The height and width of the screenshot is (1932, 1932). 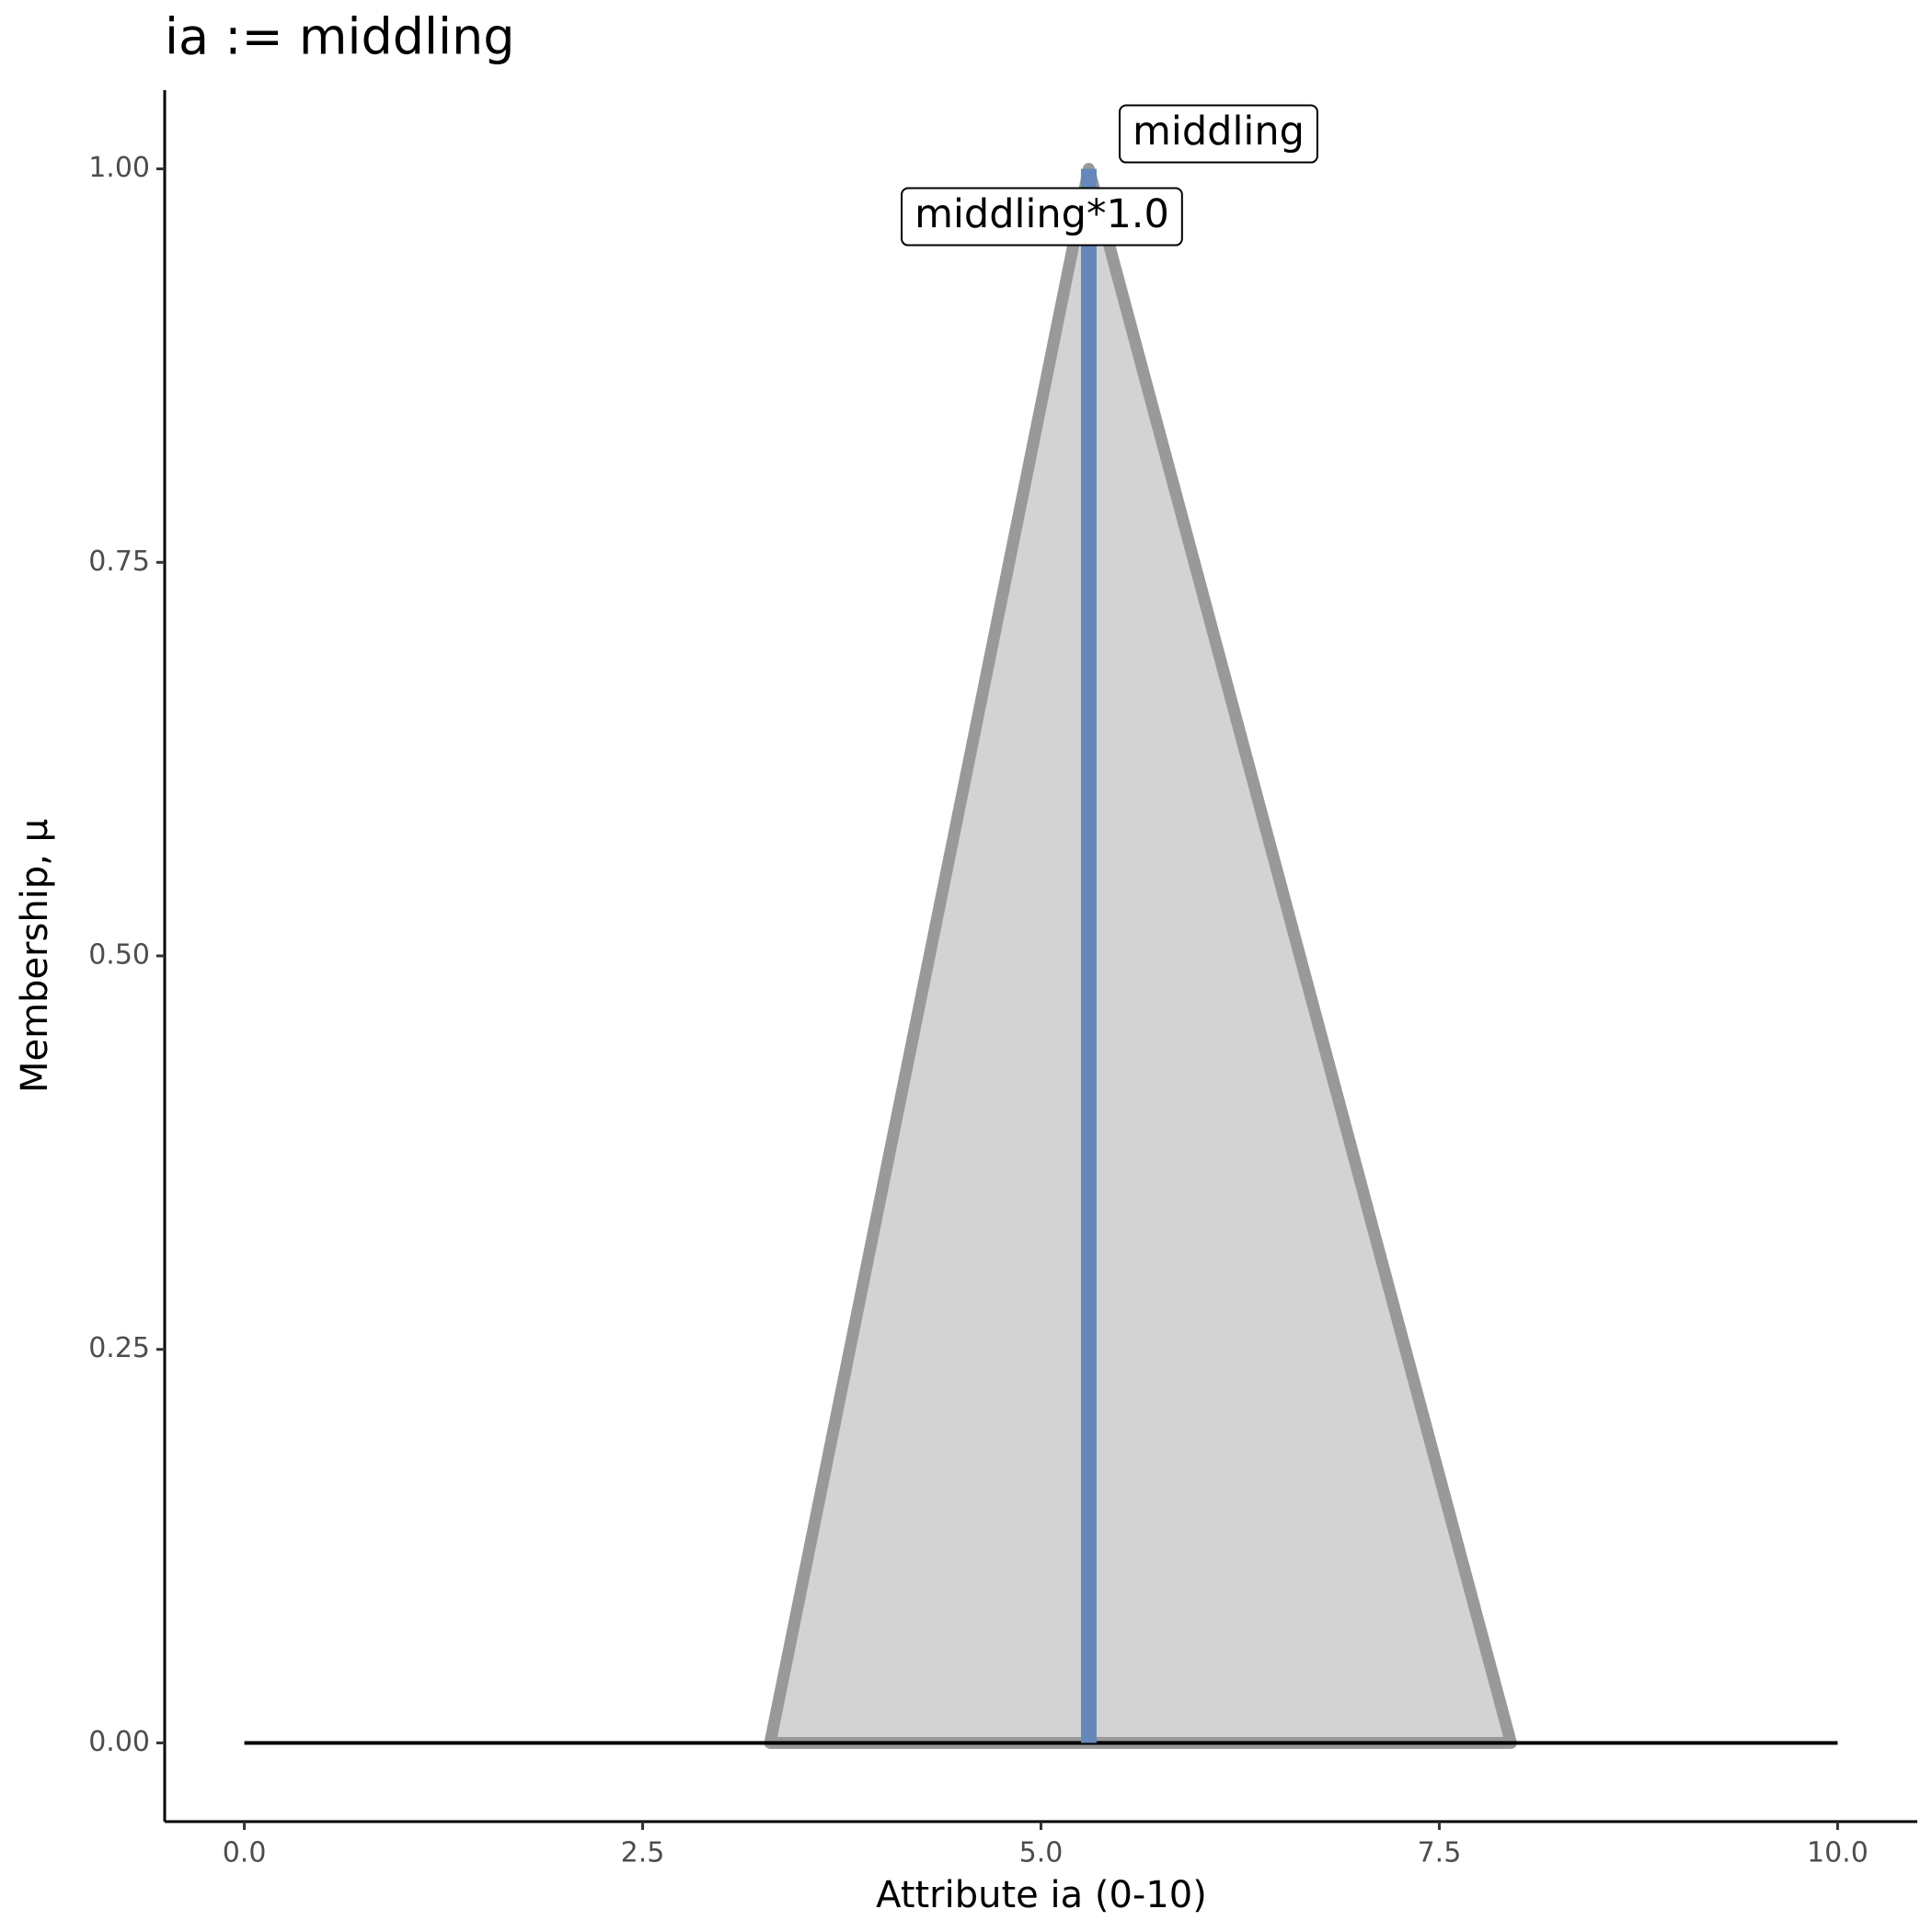 What do you see at coordinates (1041, 214) in the screenshot?
I see `annotation-label: middling*1.0` at bounding box center [1041, 214].